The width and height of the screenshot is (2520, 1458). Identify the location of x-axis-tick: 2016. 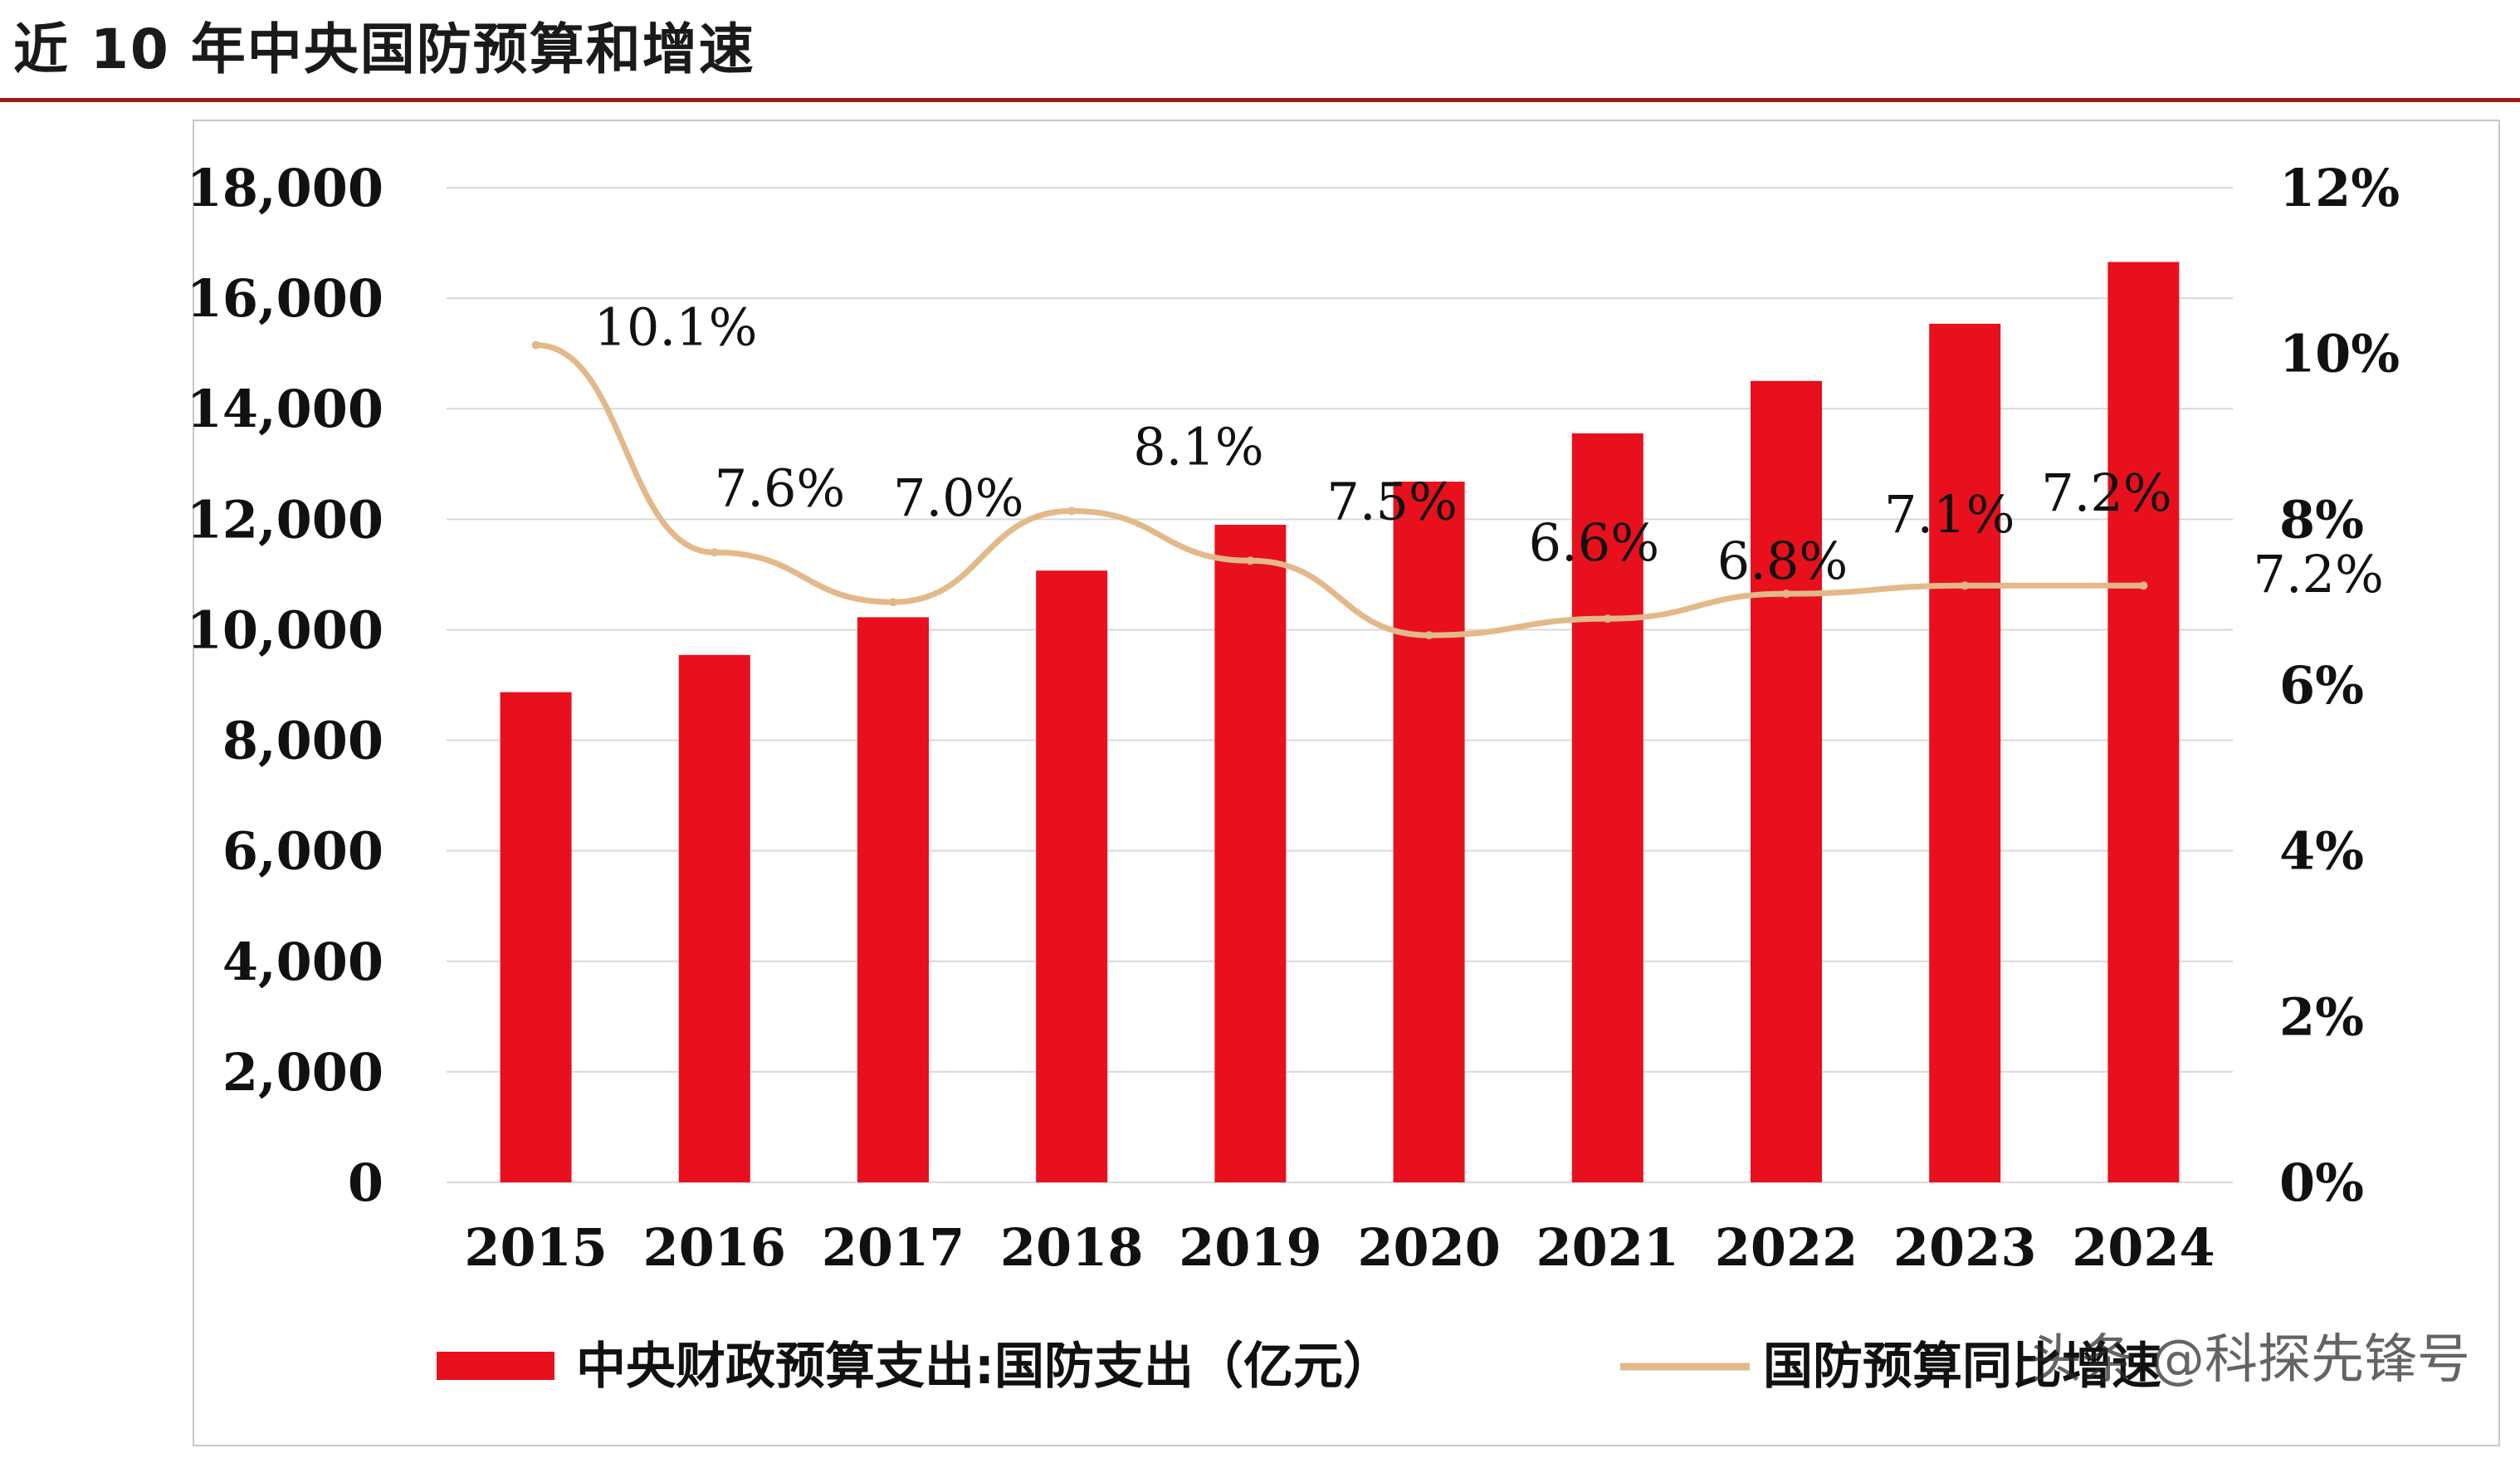
(715, 1247).